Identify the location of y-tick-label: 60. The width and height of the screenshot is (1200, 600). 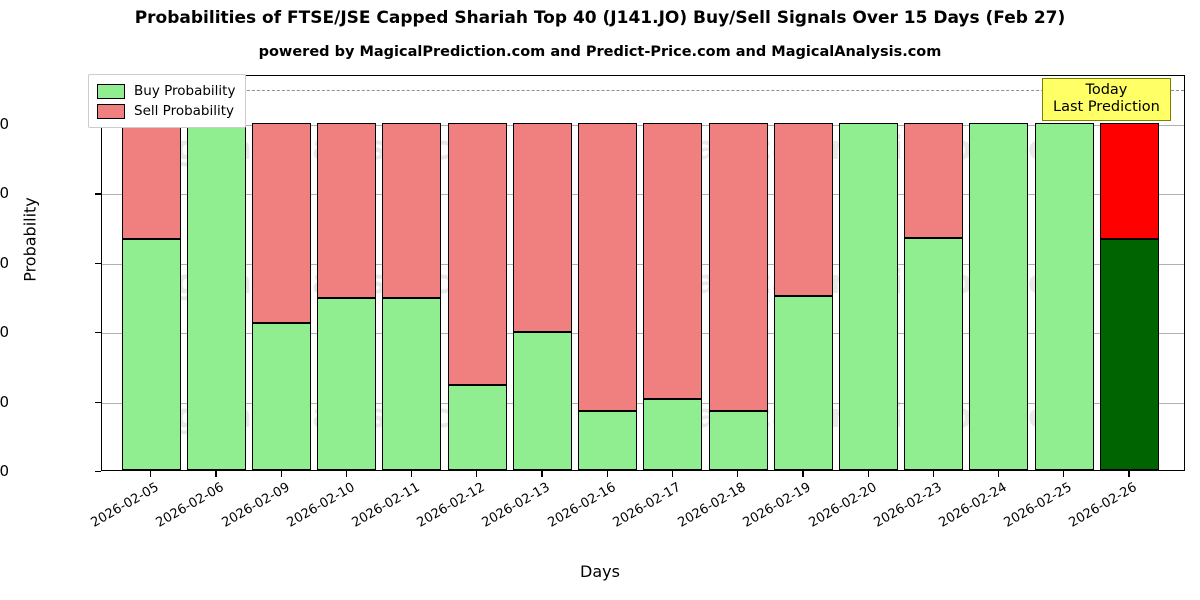
(4, 262).